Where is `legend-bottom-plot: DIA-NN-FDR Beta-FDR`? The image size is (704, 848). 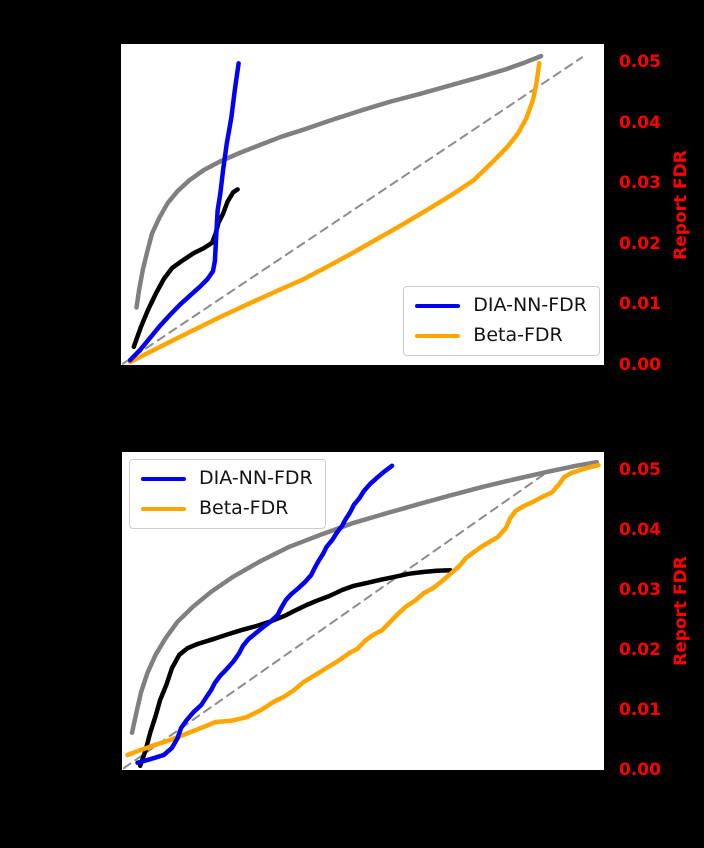 legend-bottom-plot: DIA-NN-FDR Beta-FDR is located at coordinates (227, 494).